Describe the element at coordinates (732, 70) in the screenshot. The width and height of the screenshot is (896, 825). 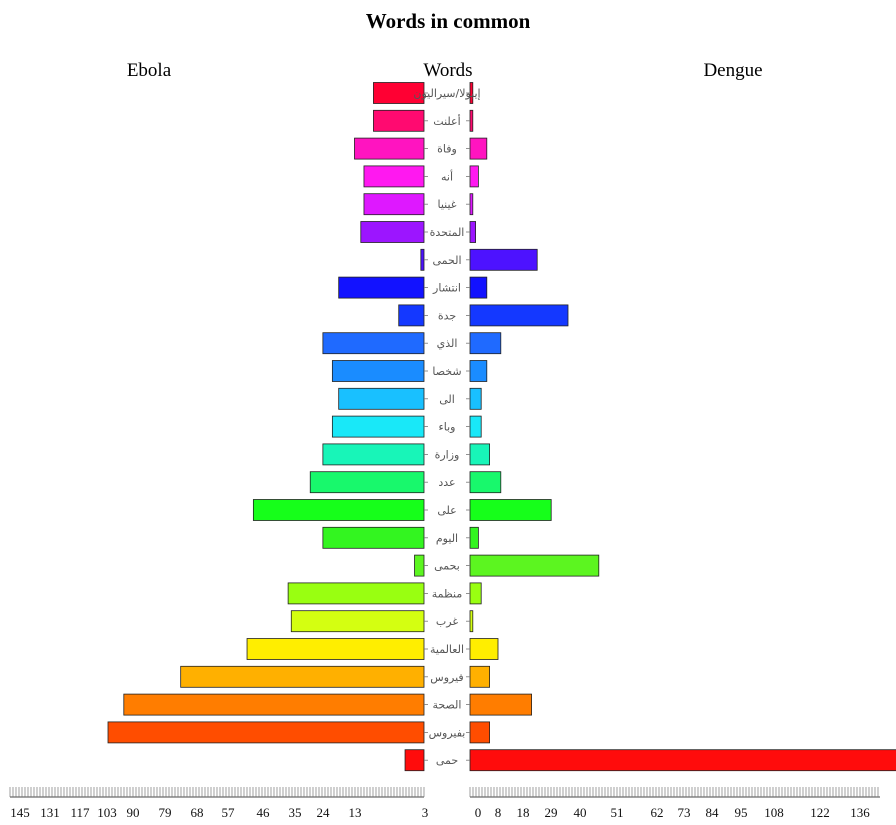
I see `right-header: Dengue` at that location.